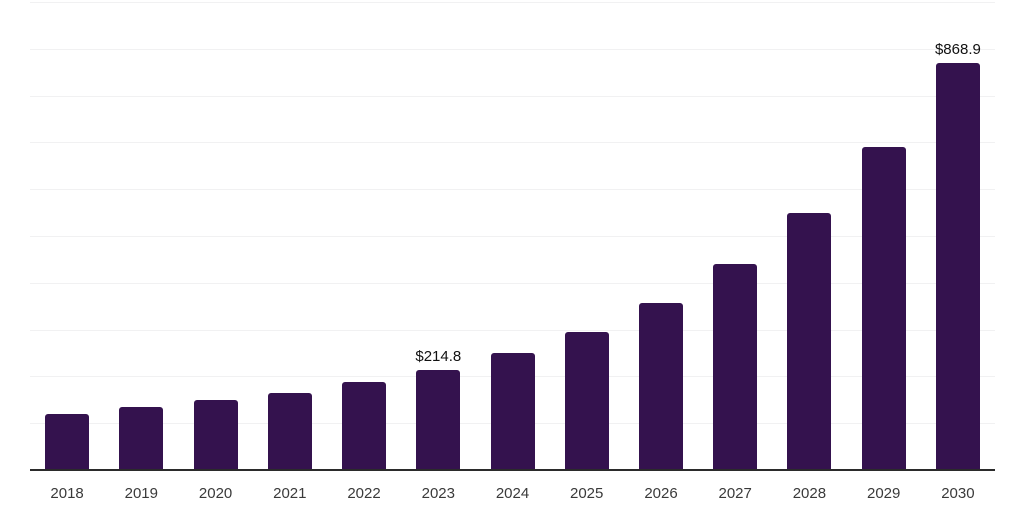 This screenshot has width=1024, height=512. What do you see at coordinates (957, 50) in the screenshot?
I see `value-label-2030: $868.9` at bounding box center [957, 50].